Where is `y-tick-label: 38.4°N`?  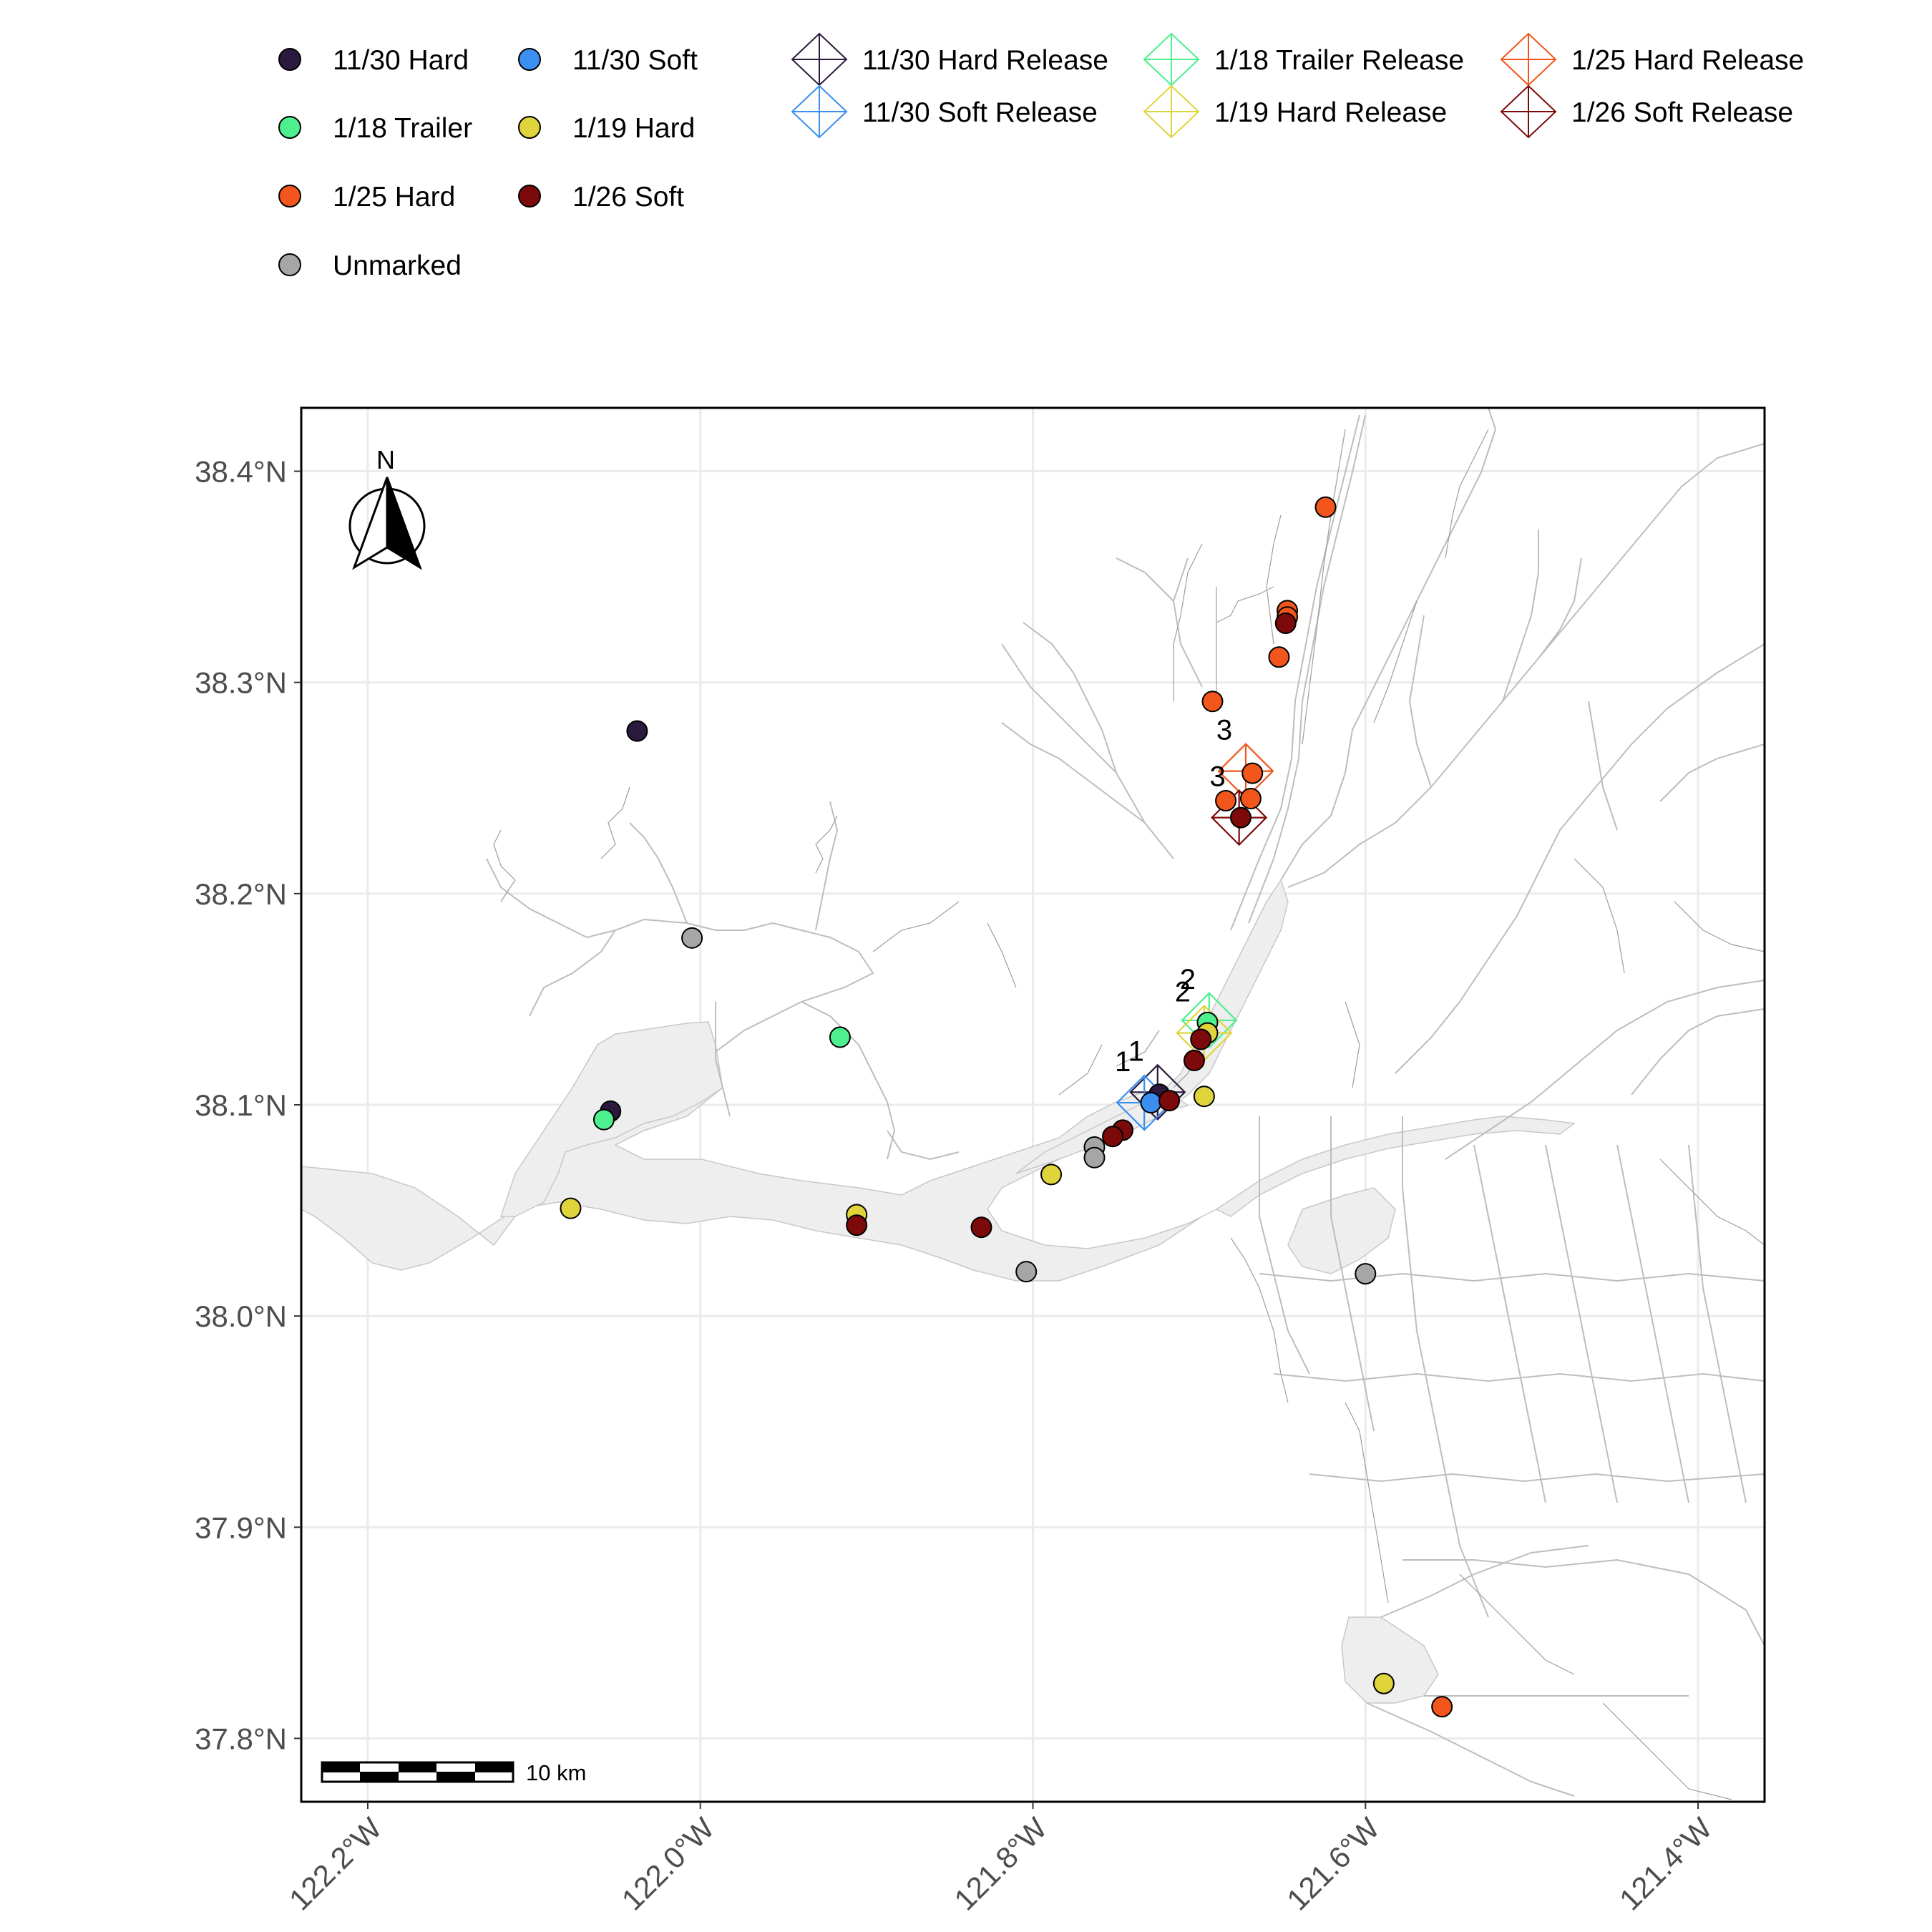 y-tick-label: 38.4°N is located at coordinates (241, 472).